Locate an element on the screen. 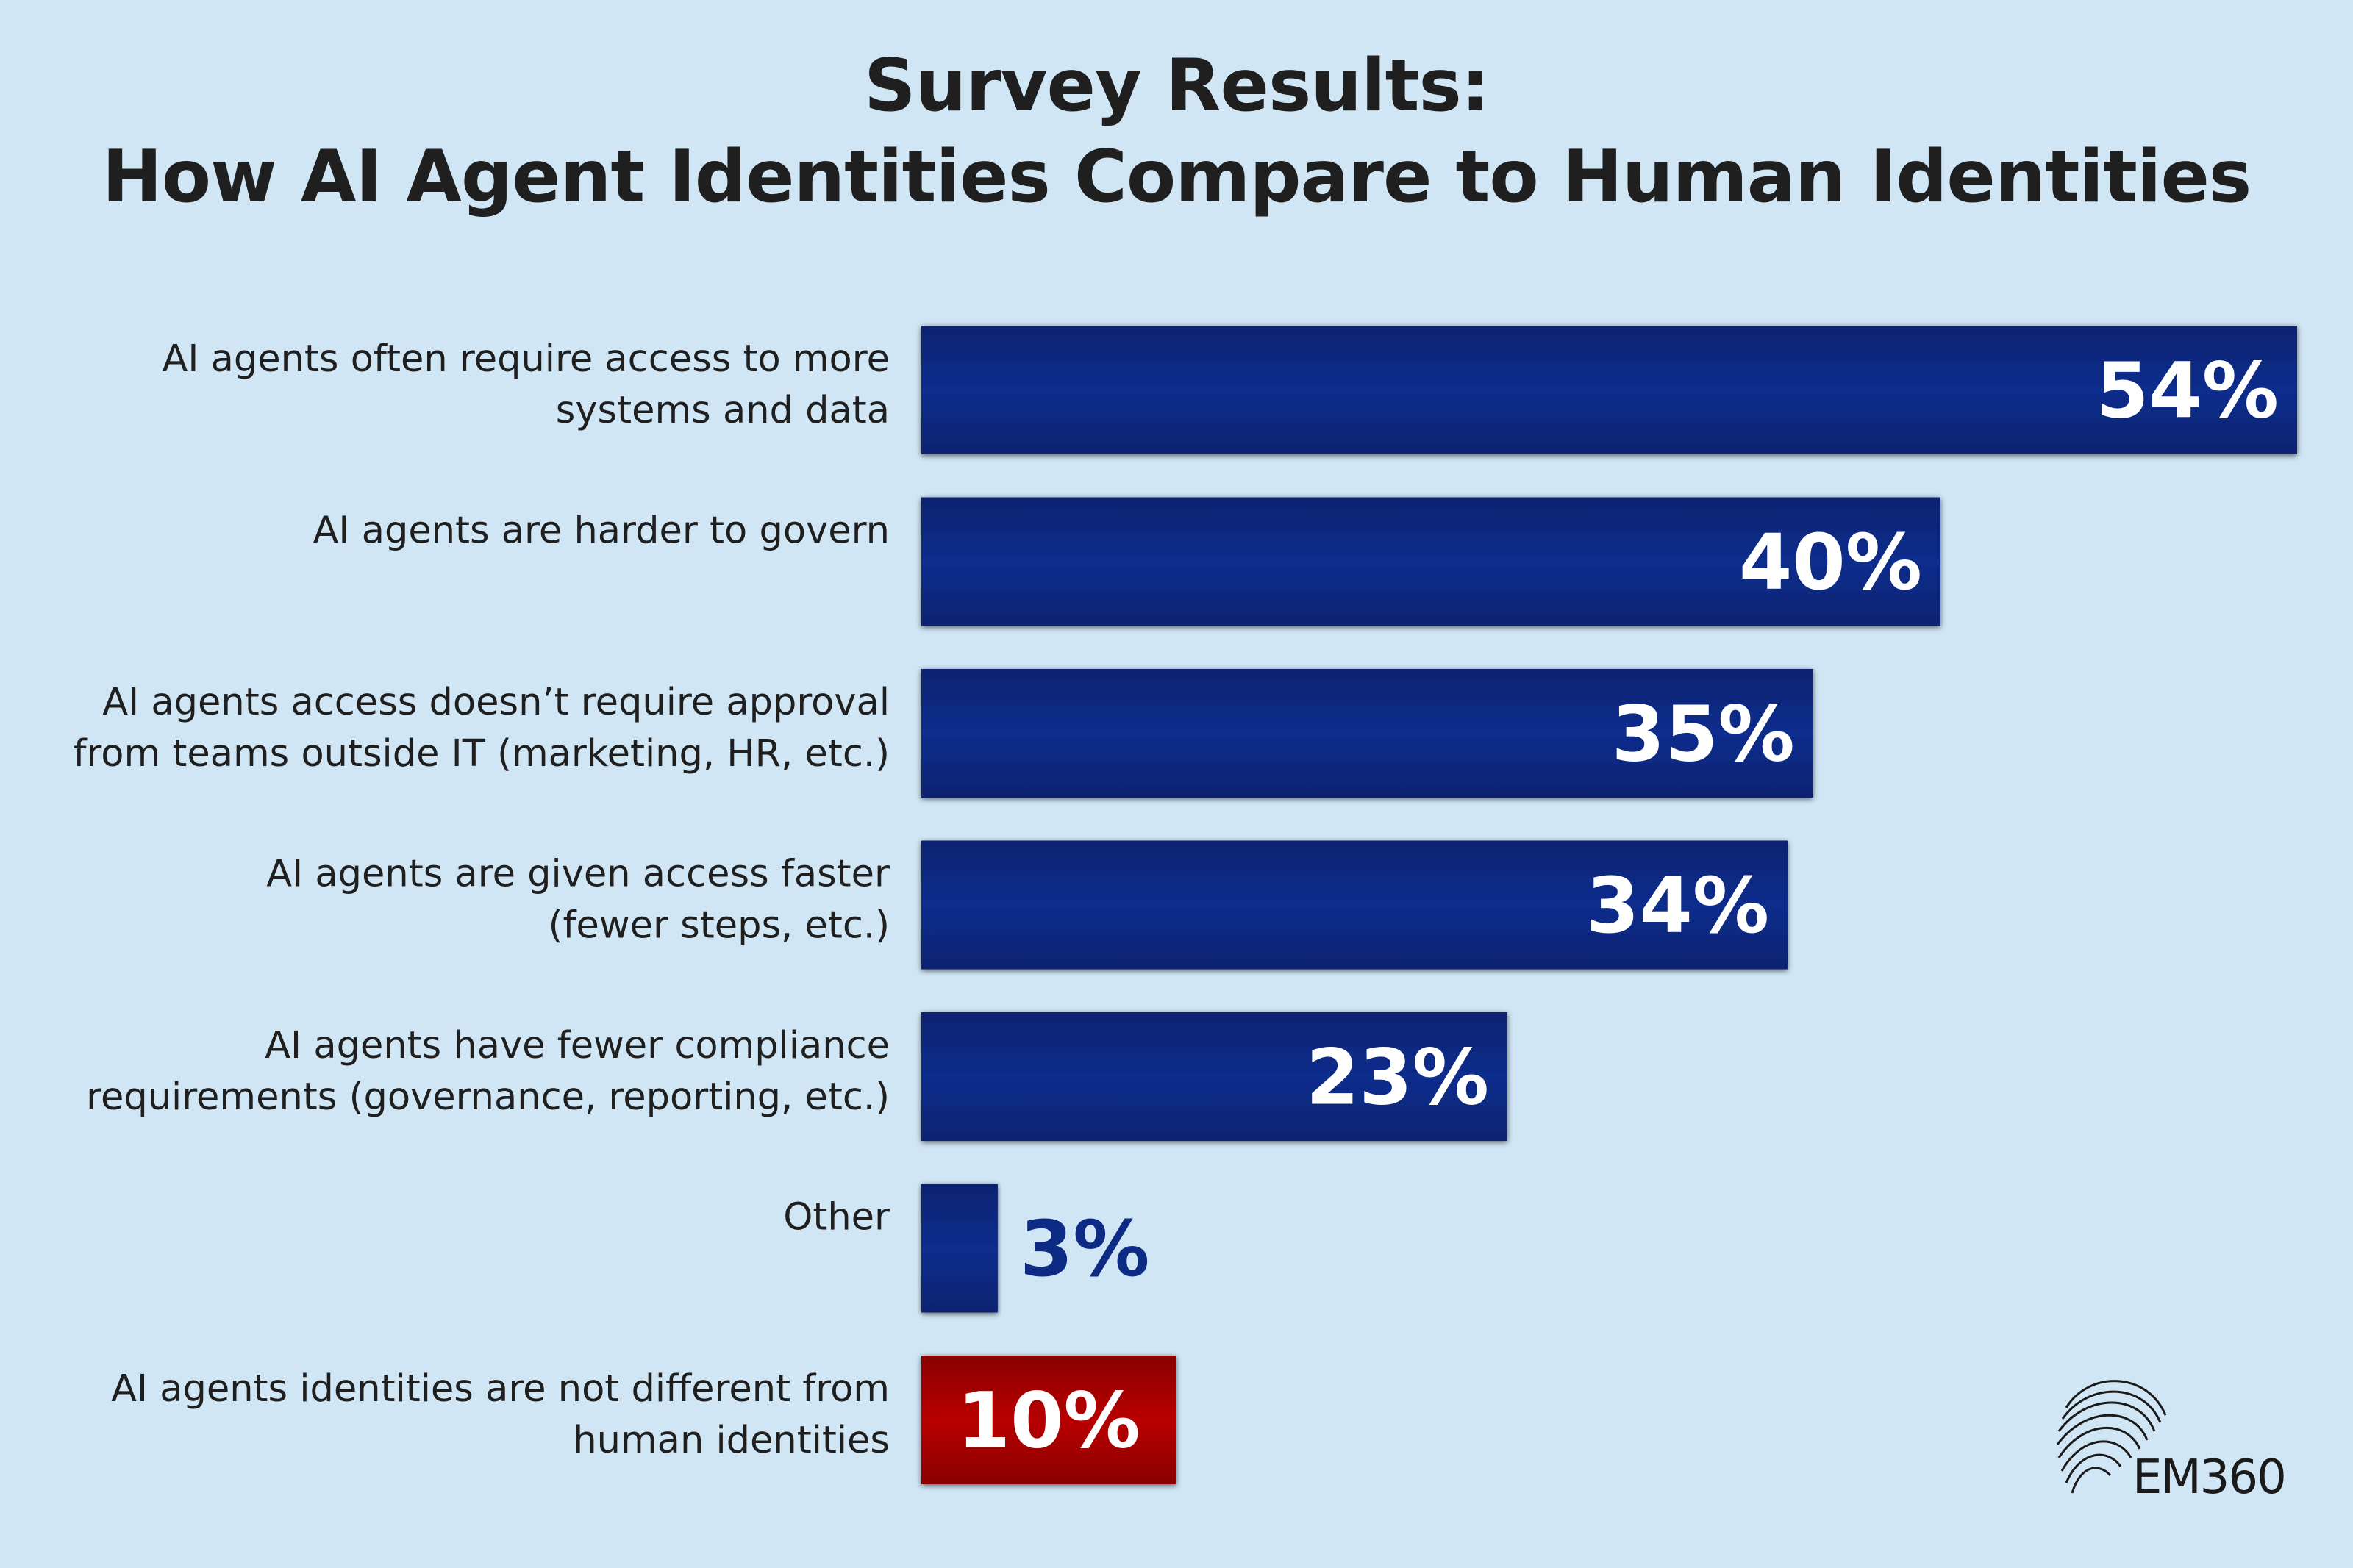 This screenshot has width=2353, height=1568. value-label-1: 54% is located at coordinates (2187, 391).